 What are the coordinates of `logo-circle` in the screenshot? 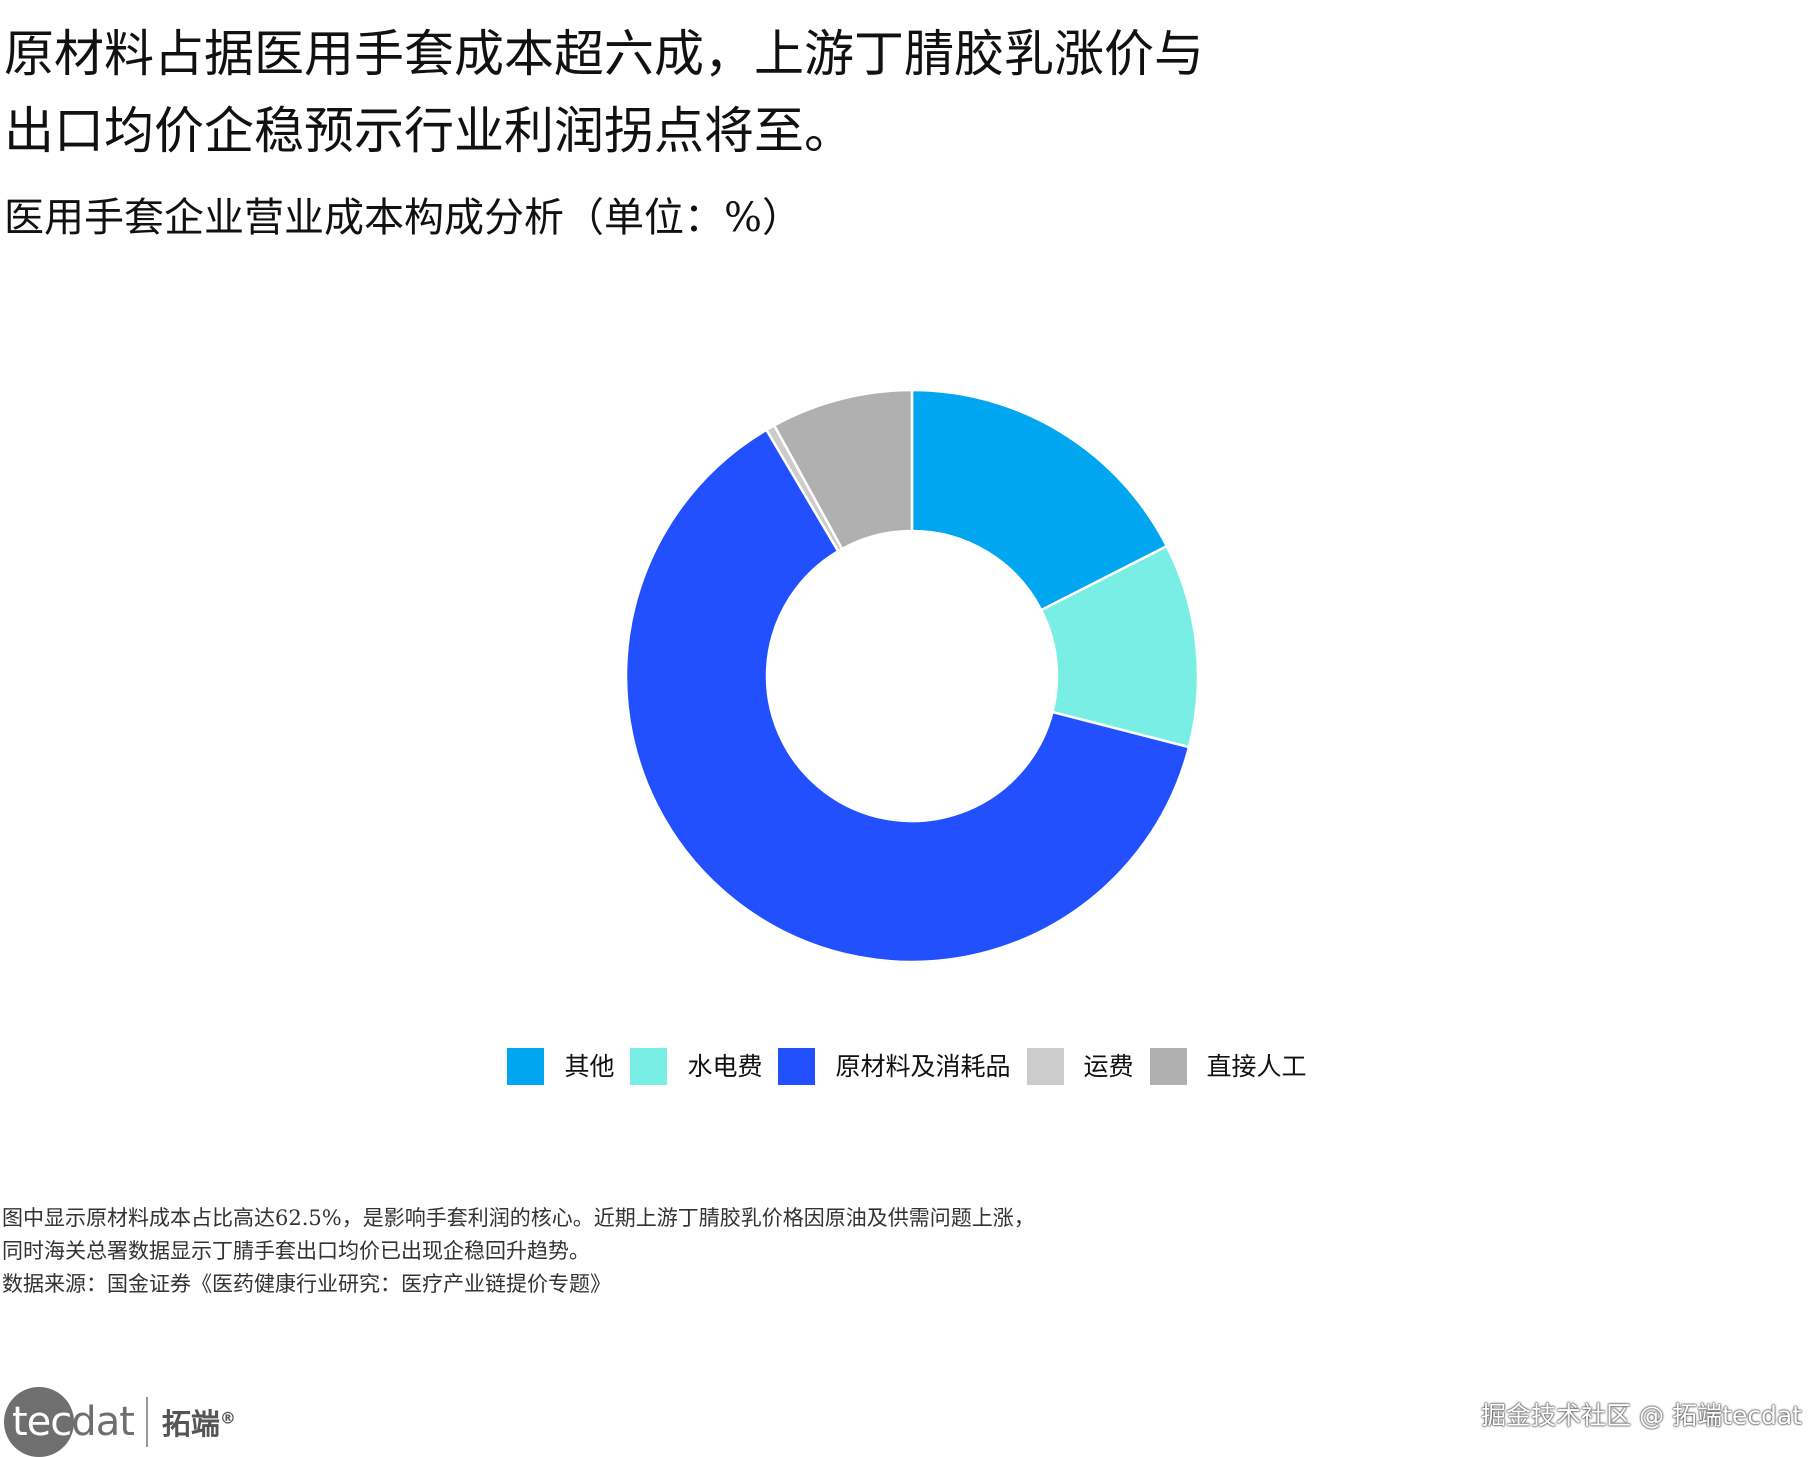 It's located at (39, 1422).